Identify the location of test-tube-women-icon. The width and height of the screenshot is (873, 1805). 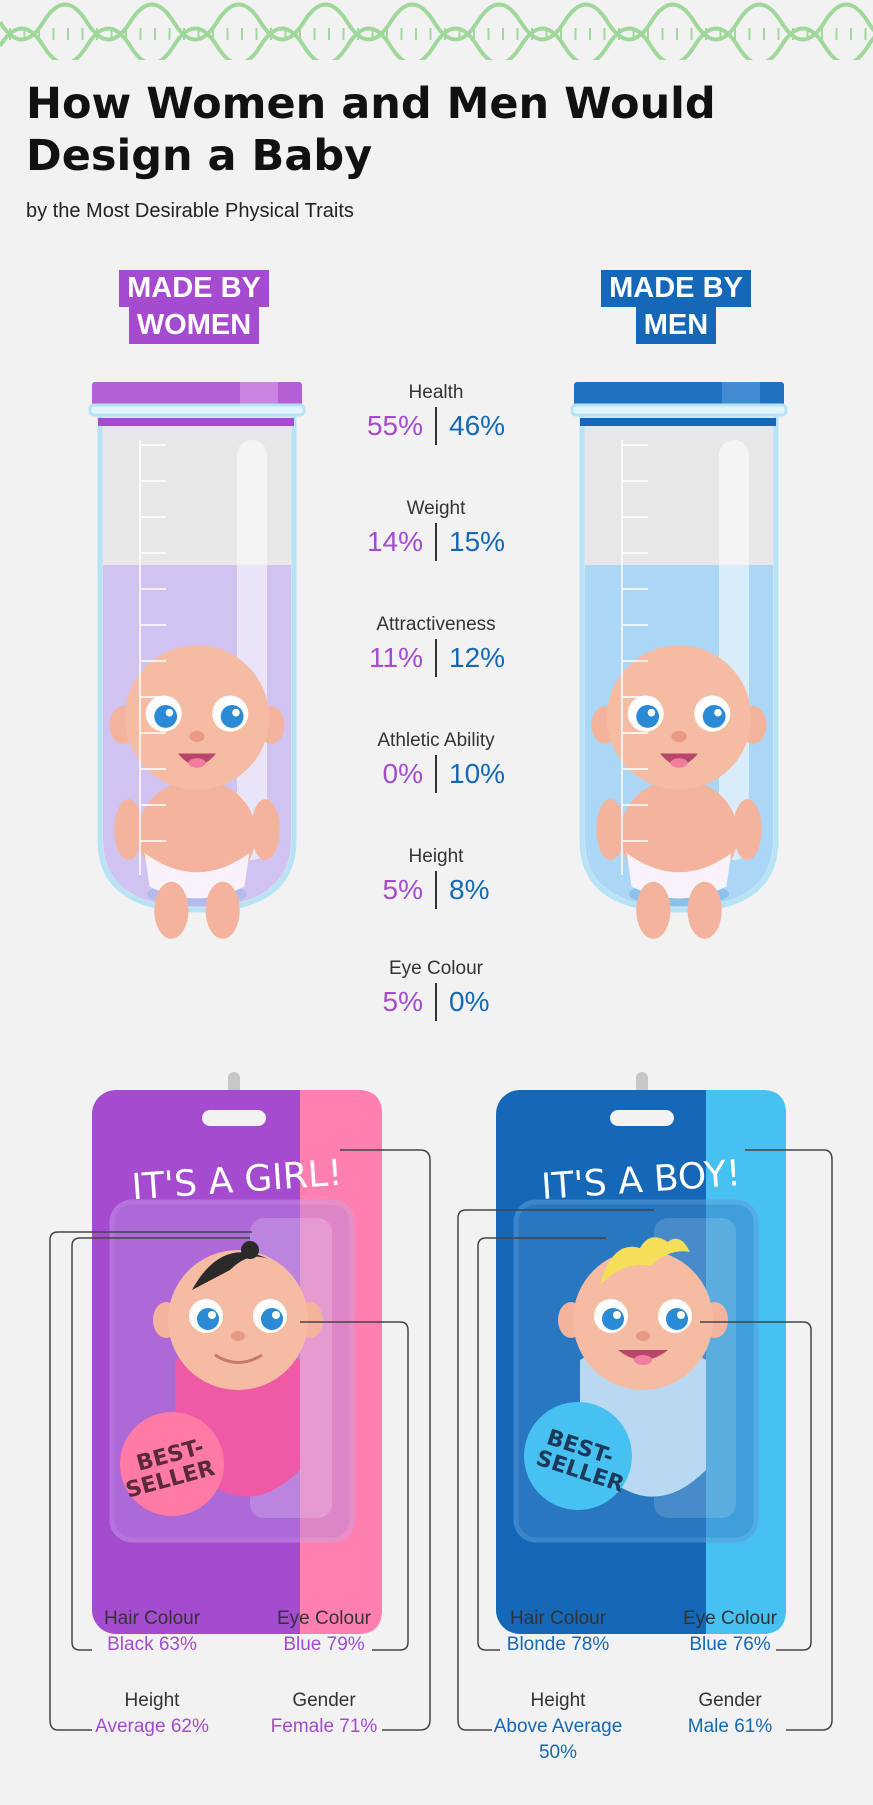
(197, 660).